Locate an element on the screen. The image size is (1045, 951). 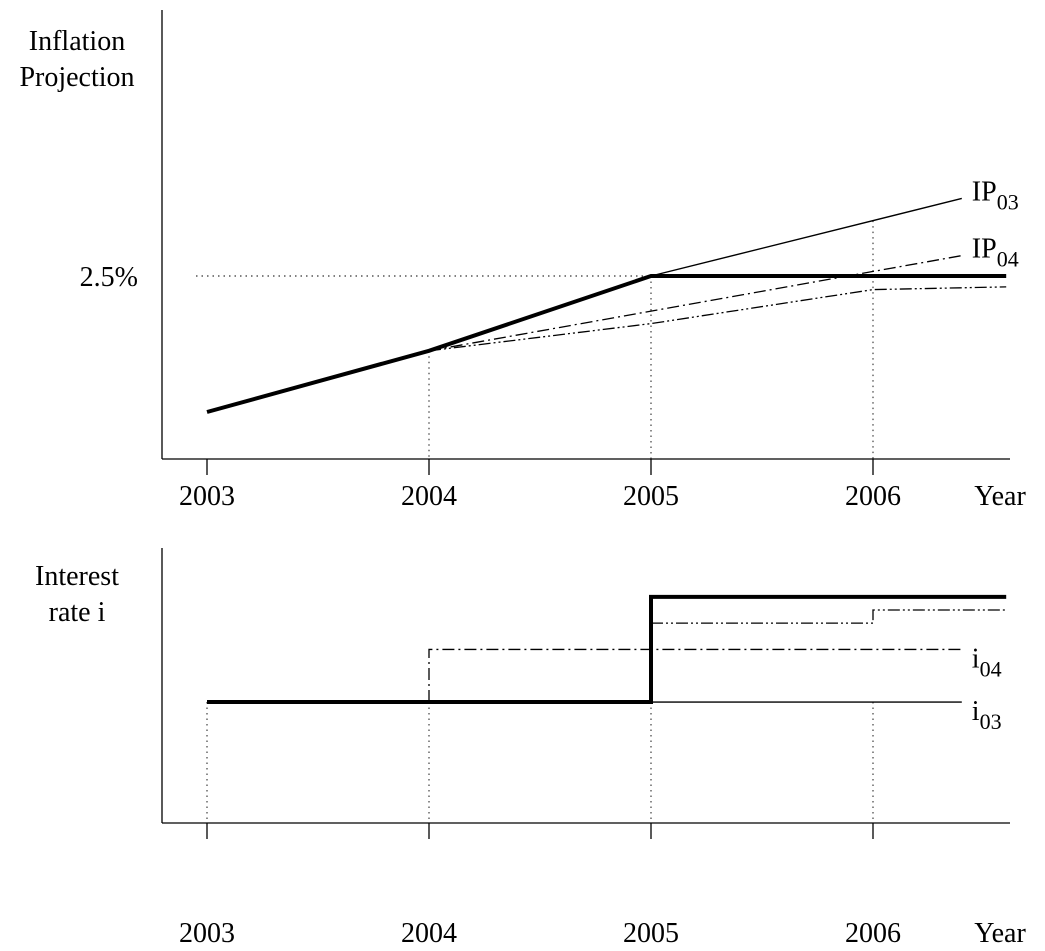
y-axis-title-line: Interest is located at coordinates (77, 576).